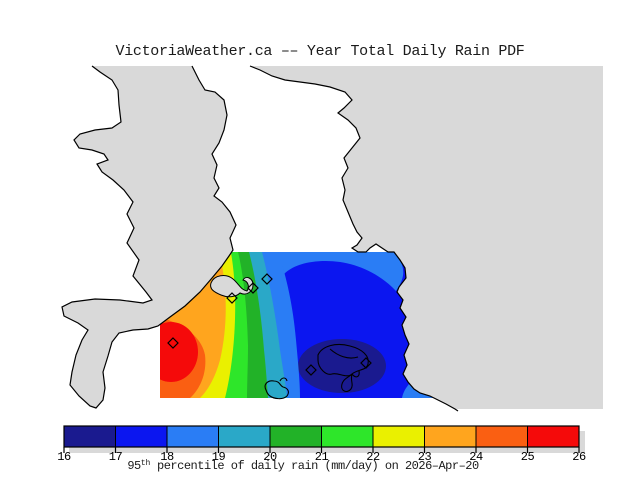 The image size is (640, 480). I want to click on colorbar, so click(324, 439).